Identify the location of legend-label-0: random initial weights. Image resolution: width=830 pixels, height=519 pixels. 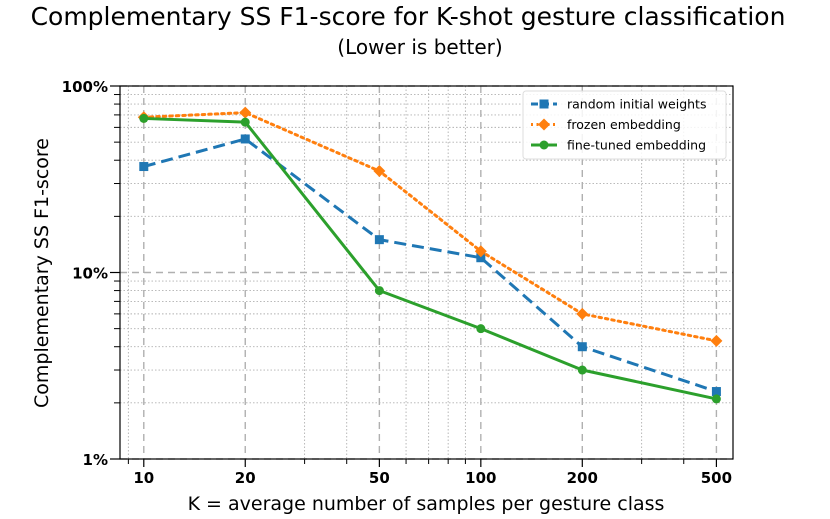
(636, 104).